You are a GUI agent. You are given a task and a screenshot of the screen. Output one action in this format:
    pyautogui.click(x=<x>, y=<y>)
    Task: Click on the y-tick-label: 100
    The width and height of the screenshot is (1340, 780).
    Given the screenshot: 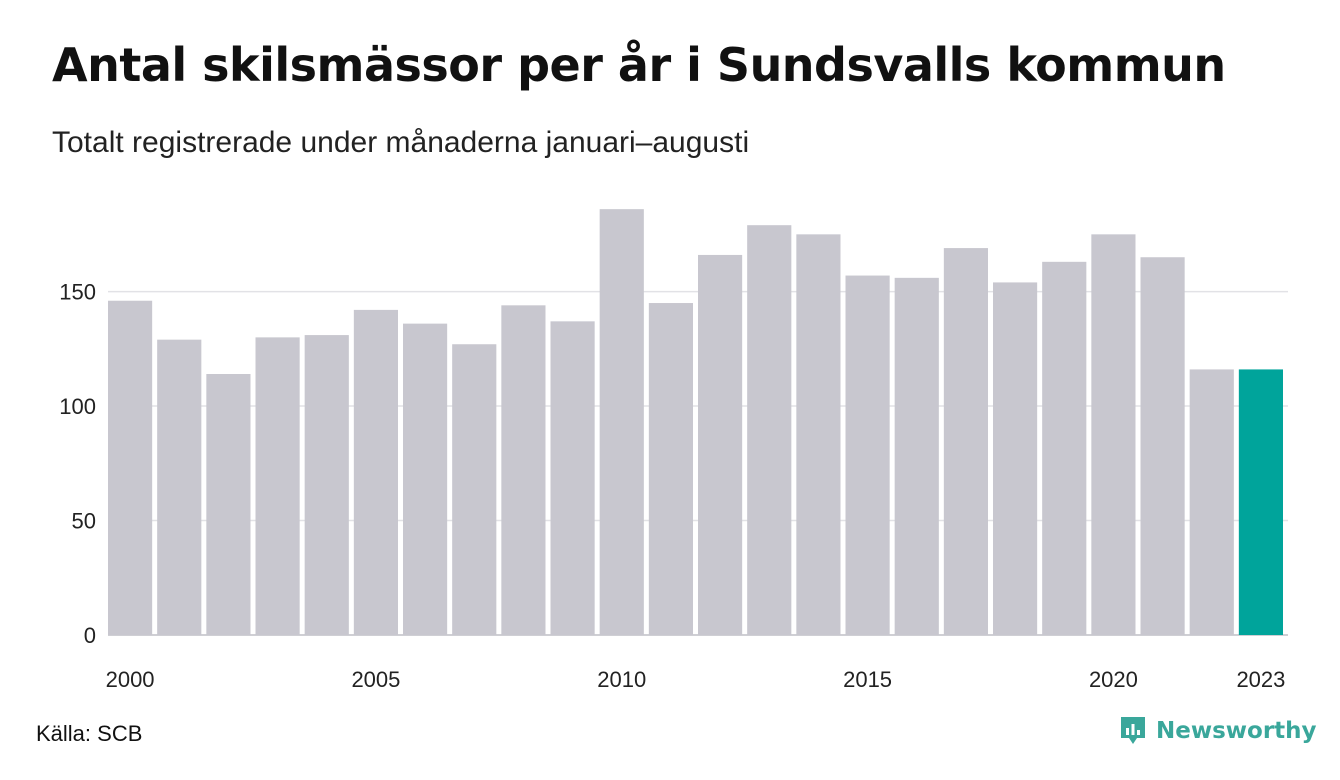 What is the action you would take?
    pyautogui.click(x=77, y=406)
    